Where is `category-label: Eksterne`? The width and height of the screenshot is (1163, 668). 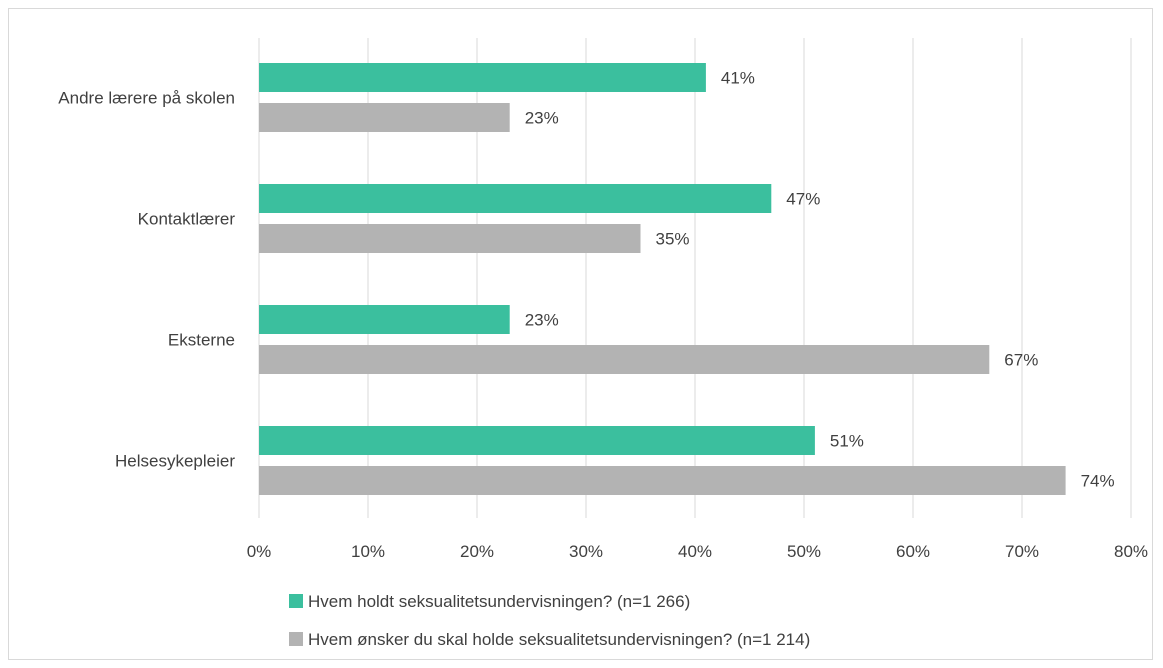 category-label: Eksterne is located at coordinates (201, 340).